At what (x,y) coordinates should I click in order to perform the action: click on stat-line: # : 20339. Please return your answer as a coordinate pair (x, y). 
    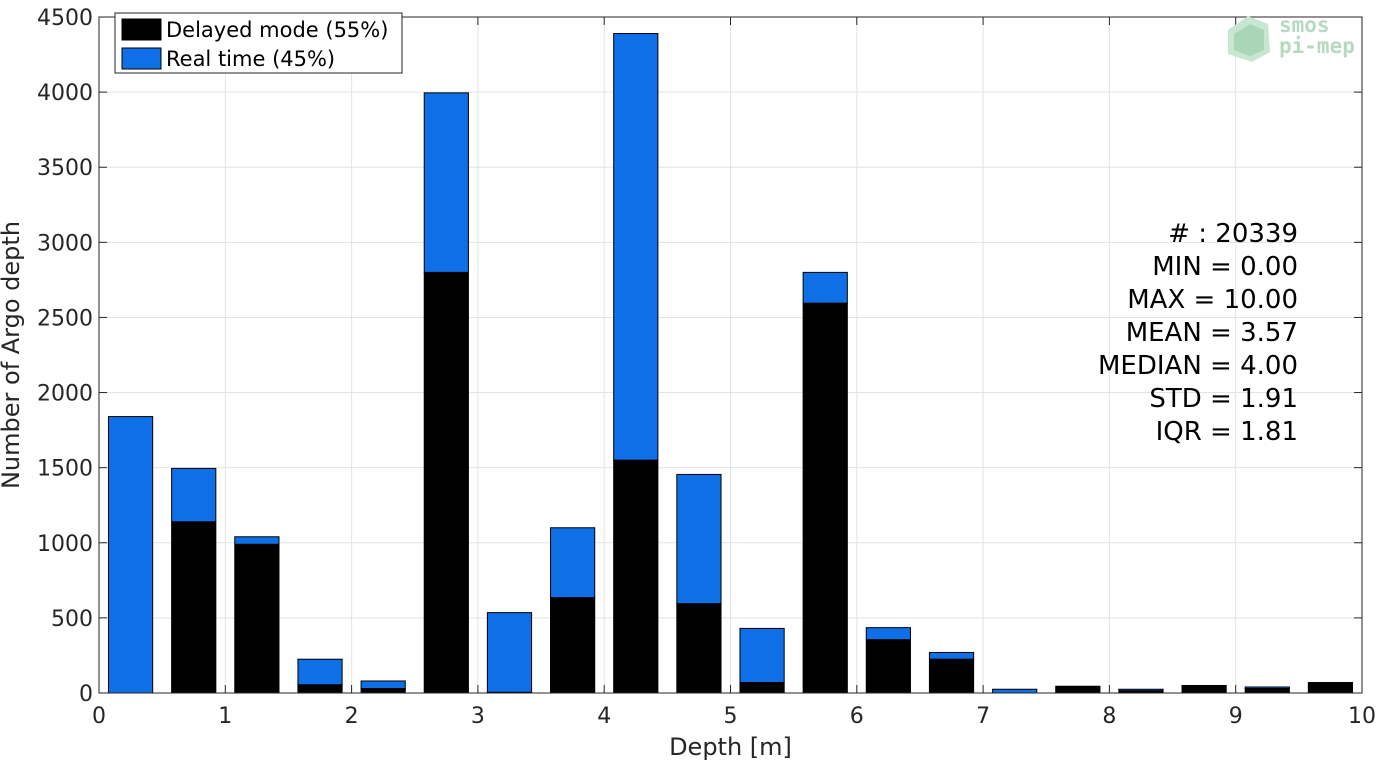
    Looking at the image, I should click on (1233, 234).